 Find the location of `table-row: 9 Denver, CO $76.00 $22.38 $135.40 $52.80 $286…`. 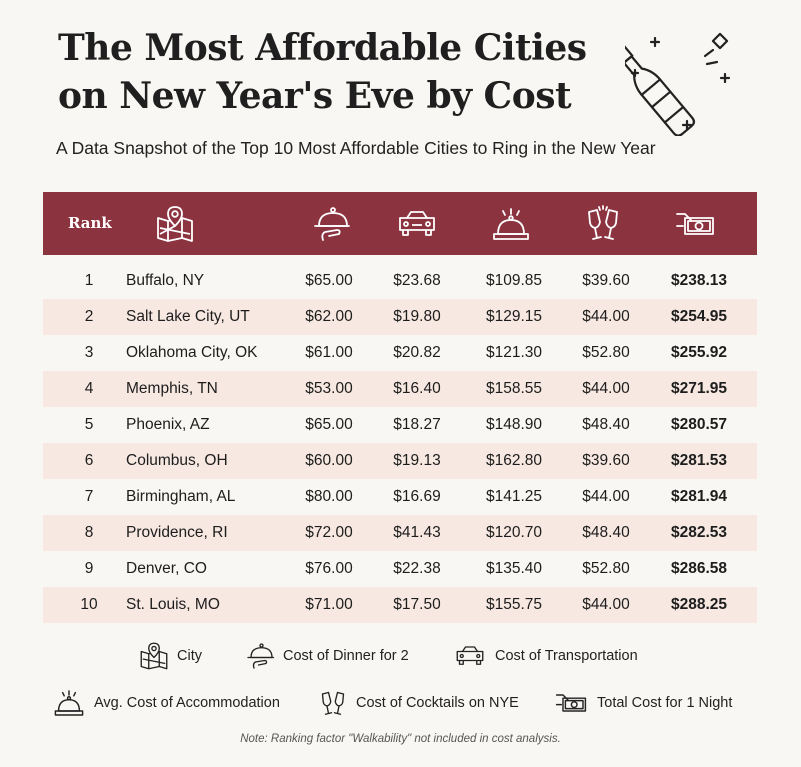

table-row: 9 Denver, CO $76.00 $22.38 $135.40 $52.80 $286… is located at coordinates (400, 569).